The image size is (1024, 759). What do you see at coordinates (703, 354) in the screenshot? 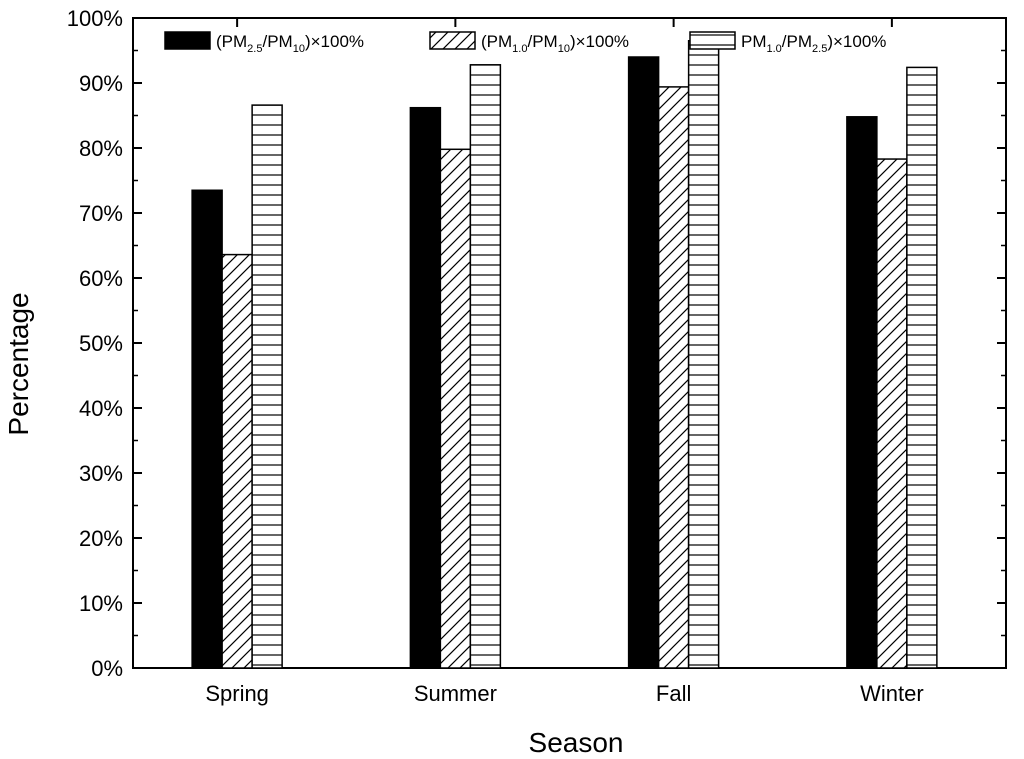
I see `bar-horizontal-fall` at bounding box center [703, 354].